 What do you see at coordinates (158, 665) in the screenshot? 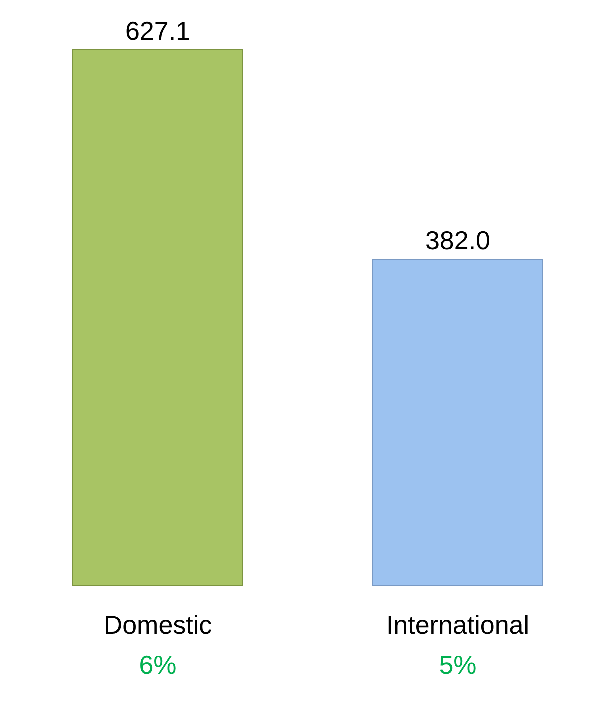
I see `text: 6%` at bounding box center [158, 665].